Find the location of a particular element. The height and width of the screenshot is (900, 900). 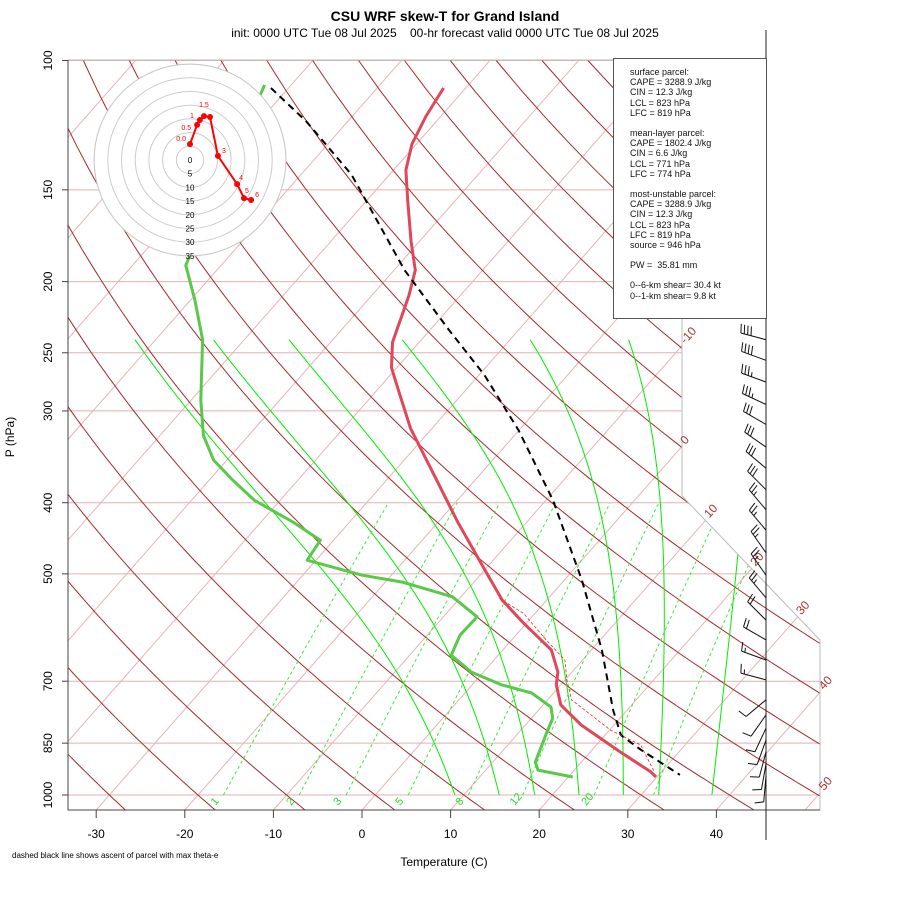

pressure-tick-label: 1000 is located at coordinates (48, 794).